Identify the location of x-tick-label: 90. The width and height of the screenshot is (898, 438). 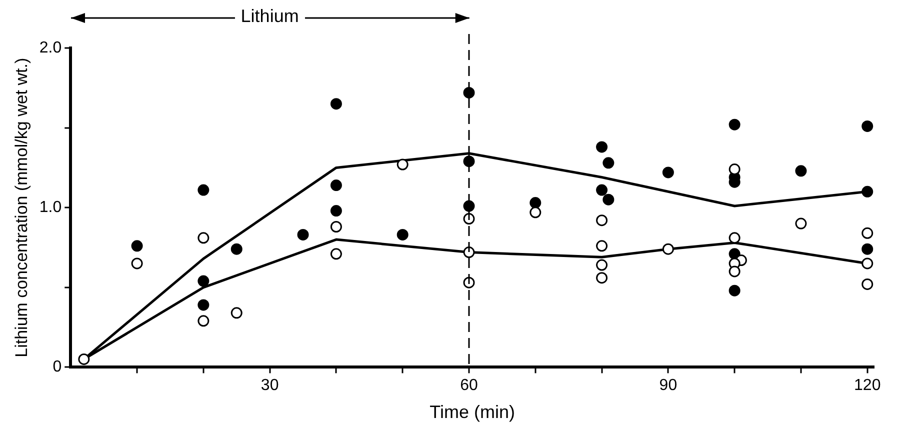
(668, 385).